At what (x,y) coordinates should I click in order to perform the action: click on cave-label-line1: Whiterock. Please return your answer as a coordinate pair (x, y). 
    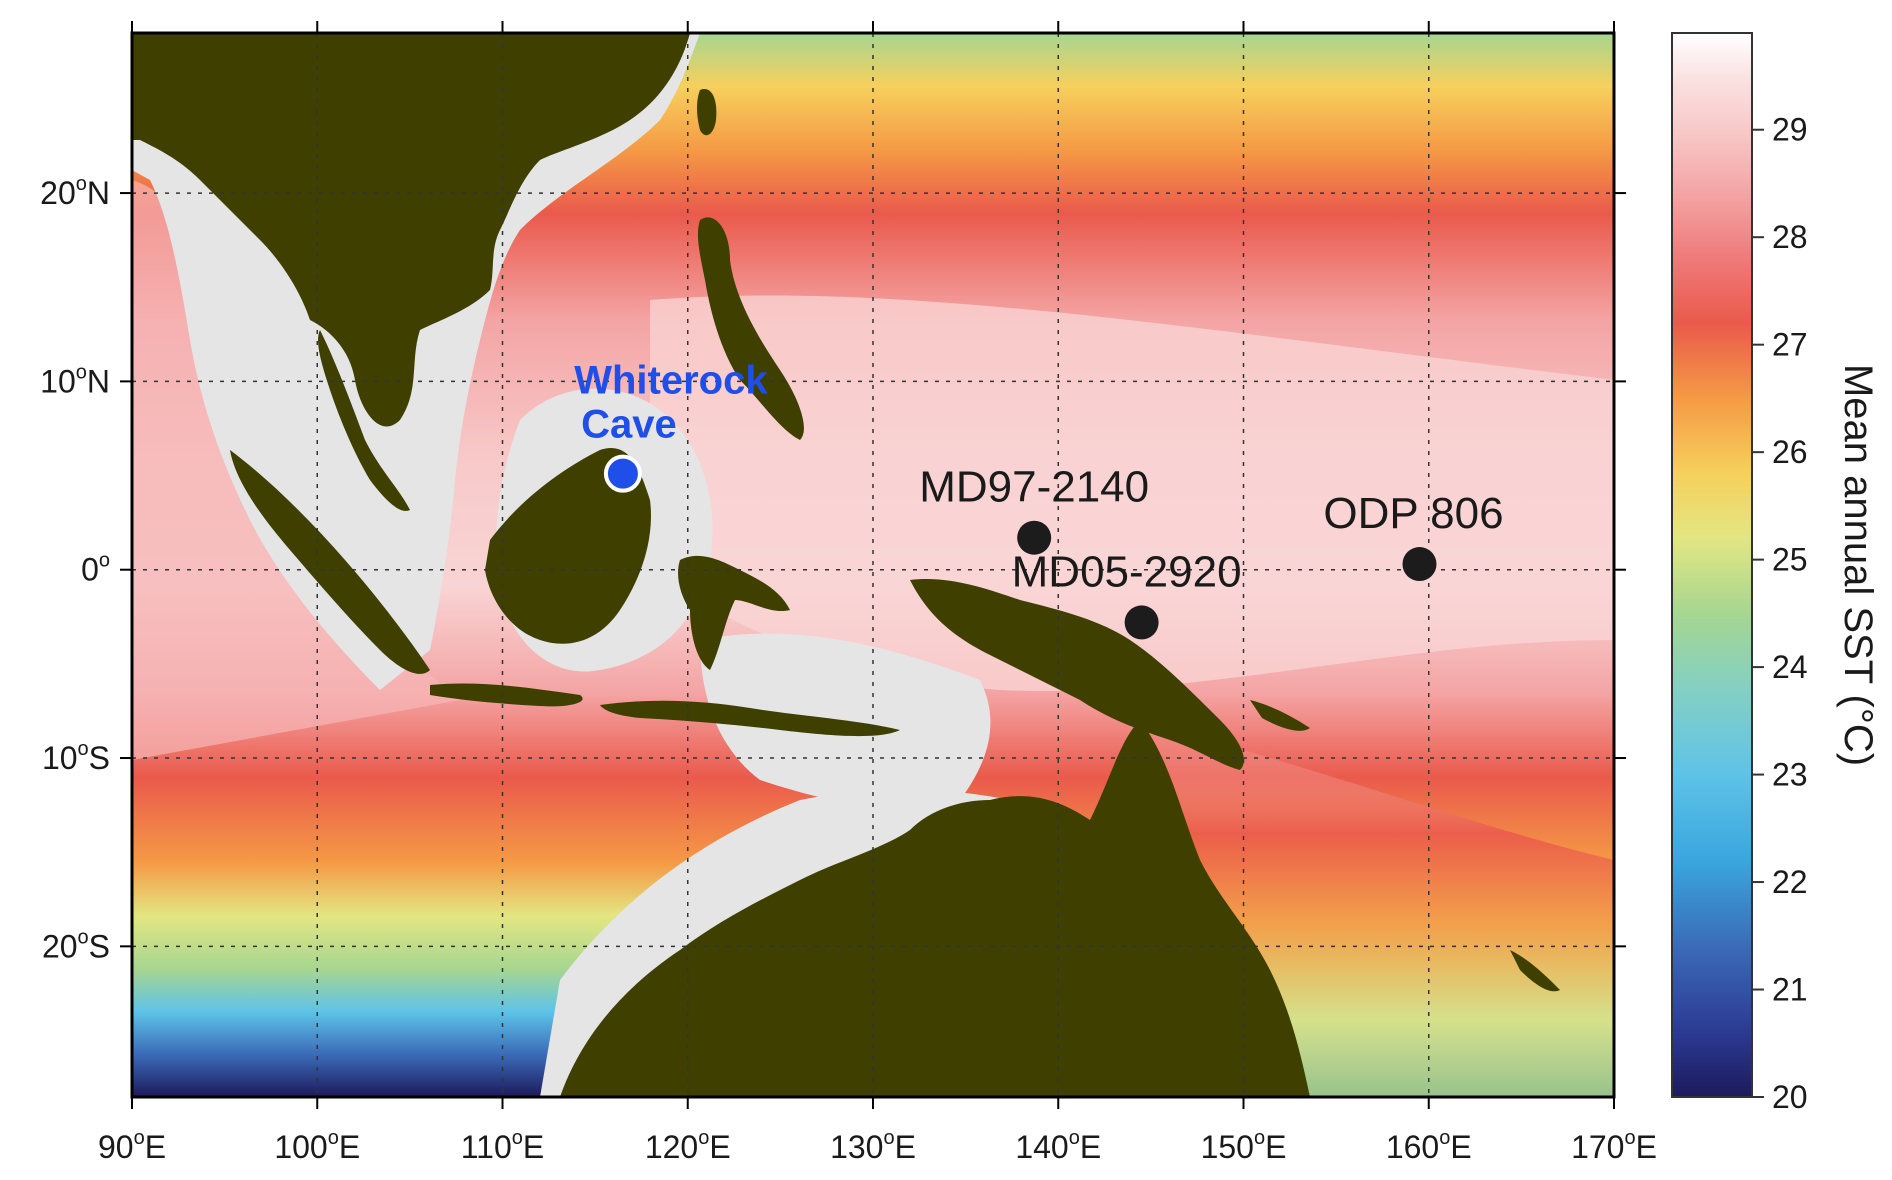
    Looking at the image, I should click on (671, 381).